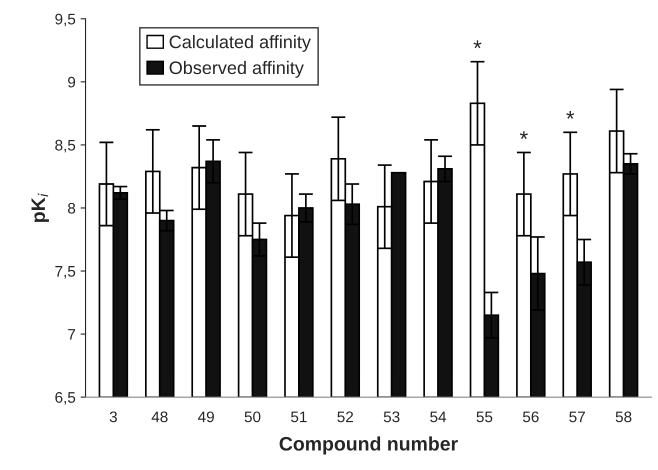 The height and width of the screenshot is (470, 658). What do you see at coordinates (345, 416) in the screenshot?
I see `x-tick-label: 52` at bounding box center [345, 416].